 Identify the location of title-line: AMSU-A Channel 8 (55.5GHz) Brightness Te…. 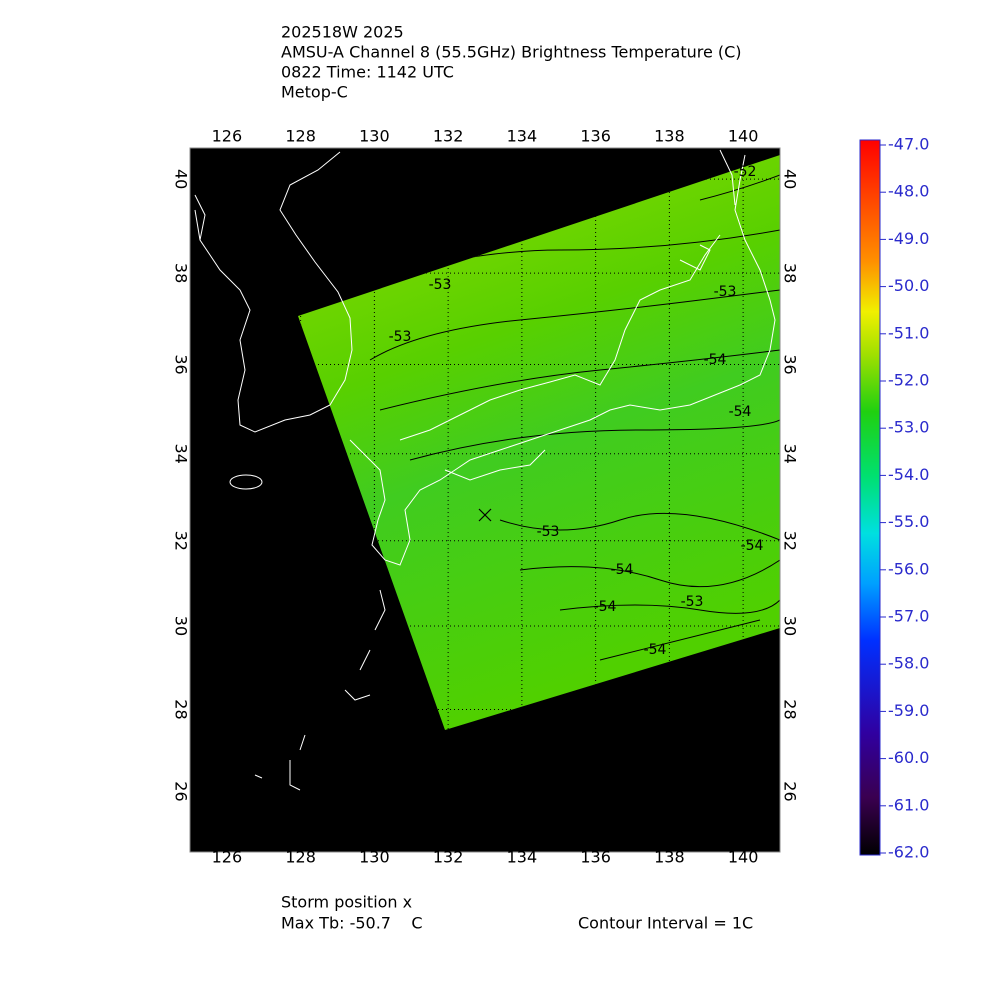
(511, 52).